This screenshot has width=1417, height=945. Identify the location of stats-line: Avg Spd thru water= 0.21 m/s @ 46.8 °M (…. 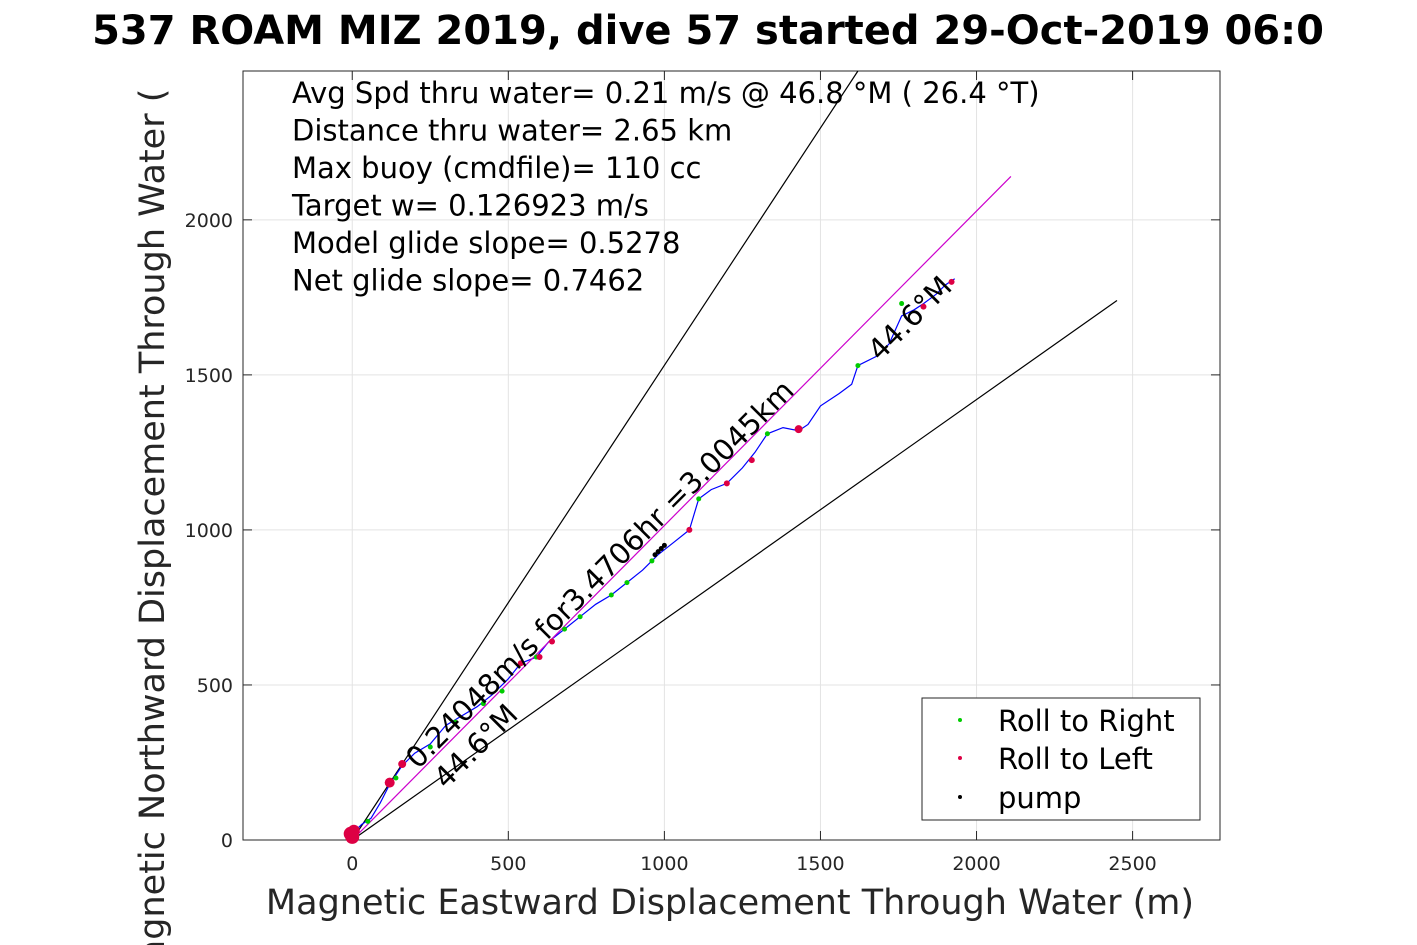
(666, 93).